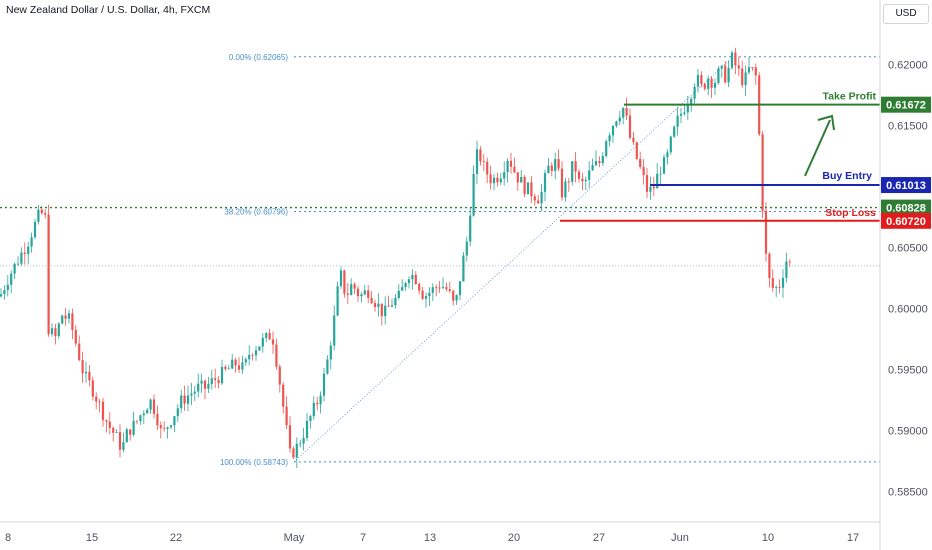  Describe the element at coordinates (906, 14) in the screenshot. I see `currency-button: USD` at that location.